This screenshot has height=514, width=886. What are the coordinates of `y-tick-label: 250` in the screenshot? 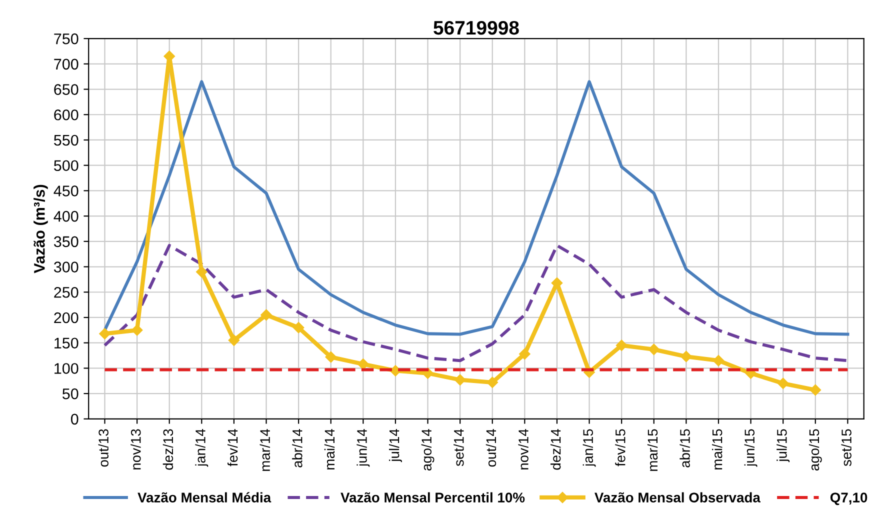 It's located at (66, 292).